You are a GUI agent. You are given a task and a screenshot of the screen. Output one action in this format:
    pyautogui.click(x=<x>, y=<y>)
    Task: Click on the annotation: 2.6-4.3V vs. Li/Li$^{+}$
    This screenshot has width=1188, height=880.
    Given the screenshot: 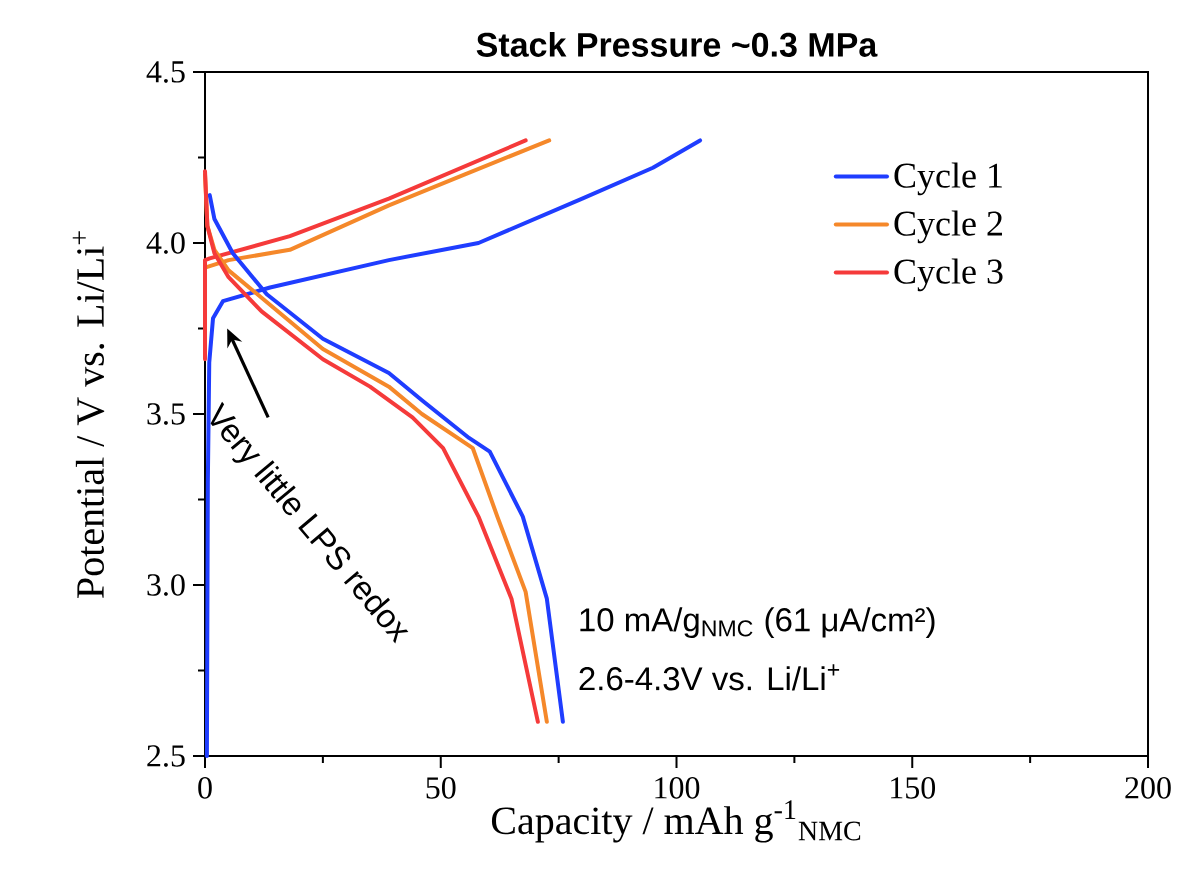 What is the action you would take?
    pyautogui.click(x=709, y=677)
    